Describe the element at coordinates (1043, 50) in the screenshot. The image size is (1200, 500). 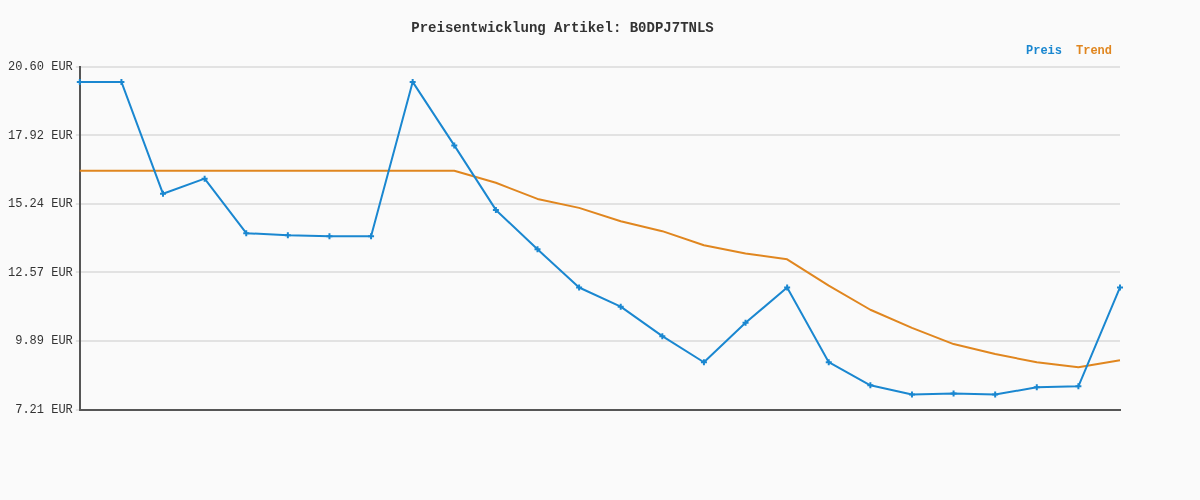
I see `text: Preis` at that location.